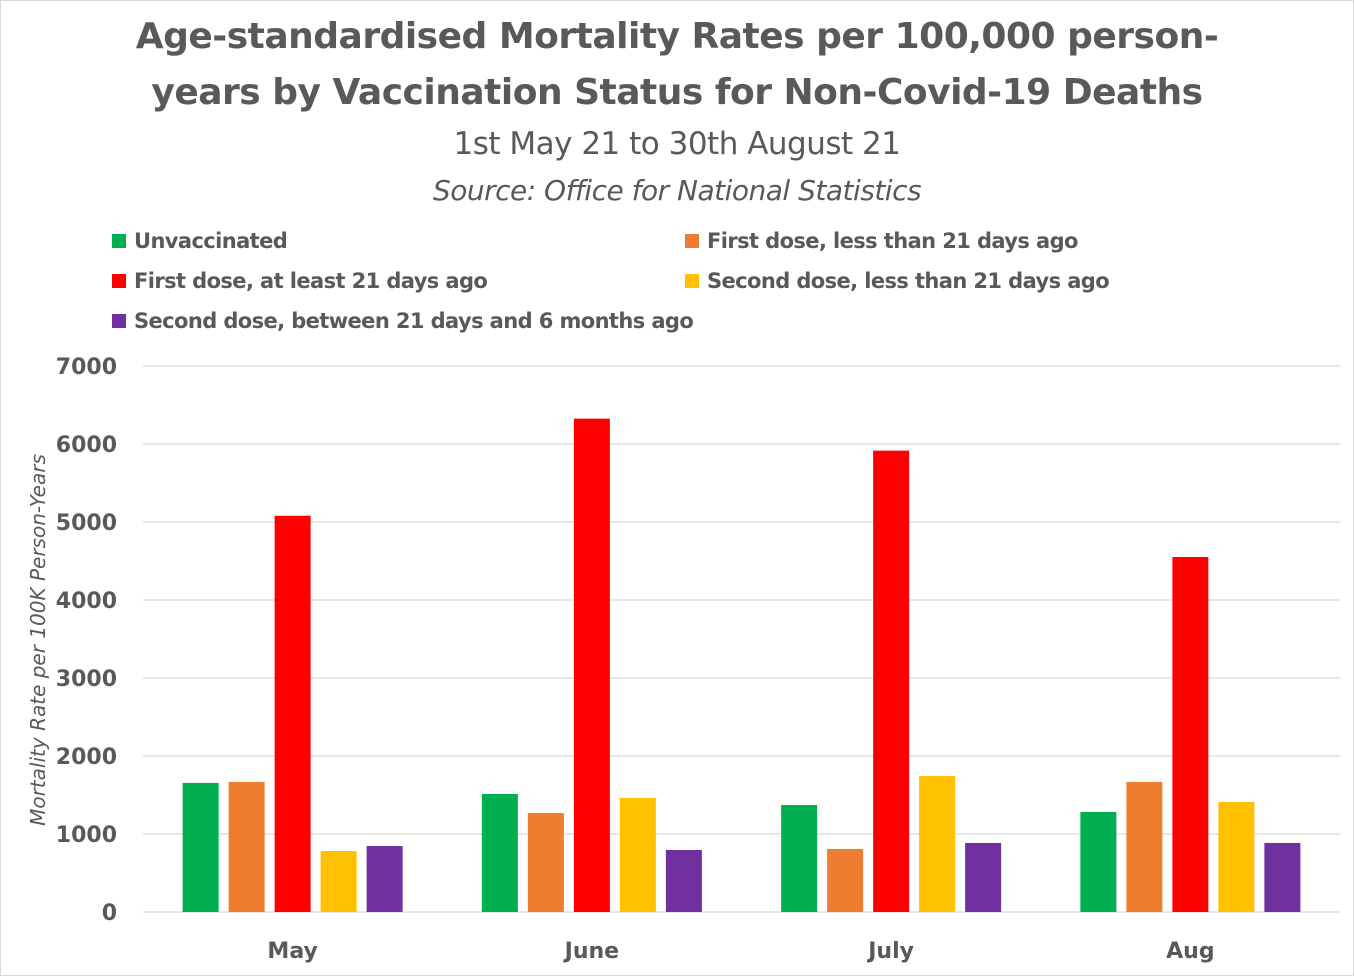 This screenshot has width=1354, height=976. What do you see at coordinates (86, 523) in the screenshot?
I see `y-tick-label: 5000` at bounding box center [86, 523].